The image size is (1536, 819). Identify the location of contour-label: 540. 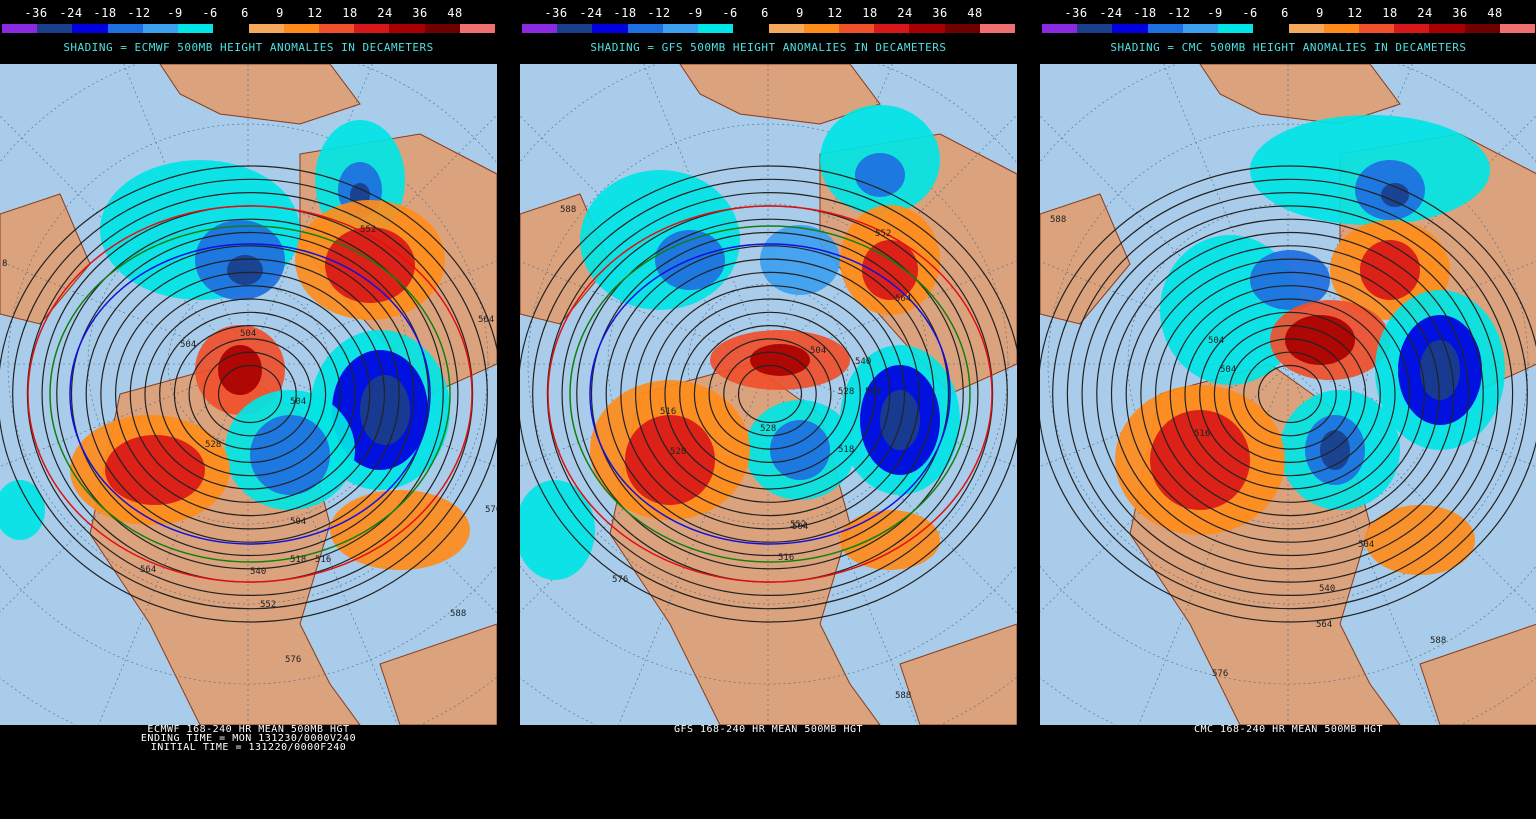
(863, 362).